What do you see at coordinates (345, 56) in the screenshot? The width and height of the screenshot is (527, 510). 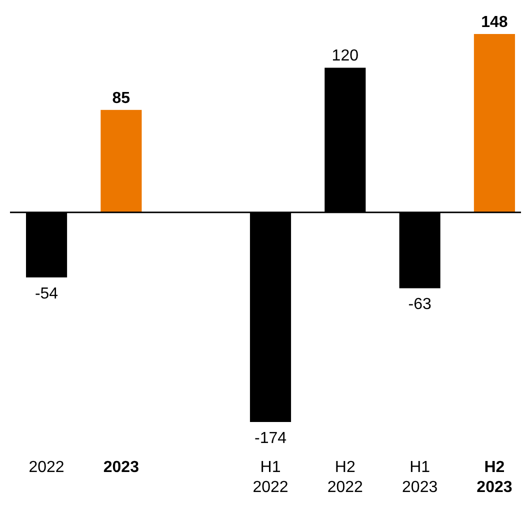 I see `data-label: 120` at bounding box center [345, 56].